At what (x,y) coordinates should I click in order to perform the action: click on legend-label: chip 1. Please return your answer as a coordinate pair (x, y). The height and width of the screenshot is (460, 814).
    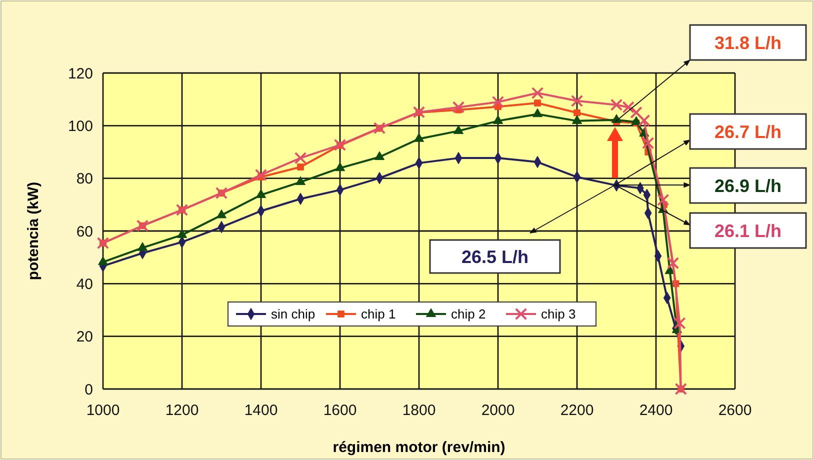
    Looking at the image, I should click on (378, 314).